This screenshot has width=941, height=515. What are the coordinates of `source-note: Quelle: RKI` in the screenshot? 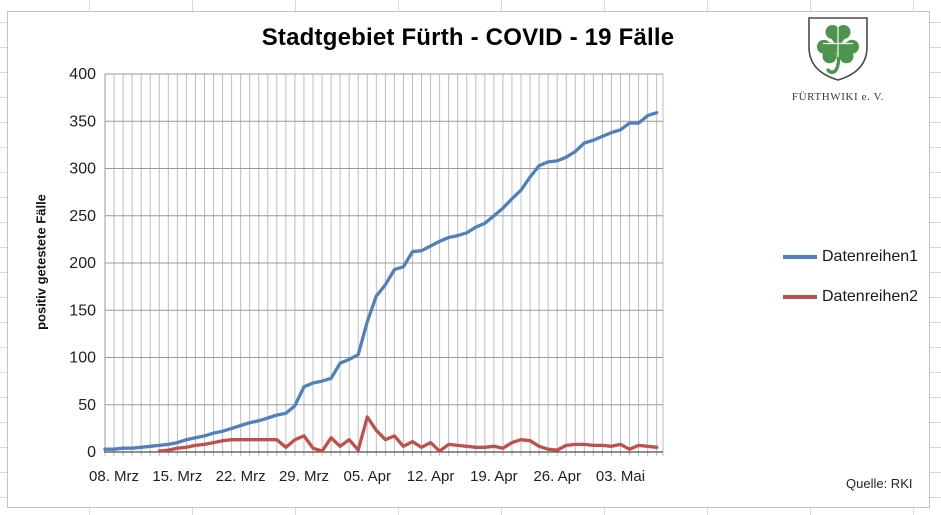 It's located at (879, 483).